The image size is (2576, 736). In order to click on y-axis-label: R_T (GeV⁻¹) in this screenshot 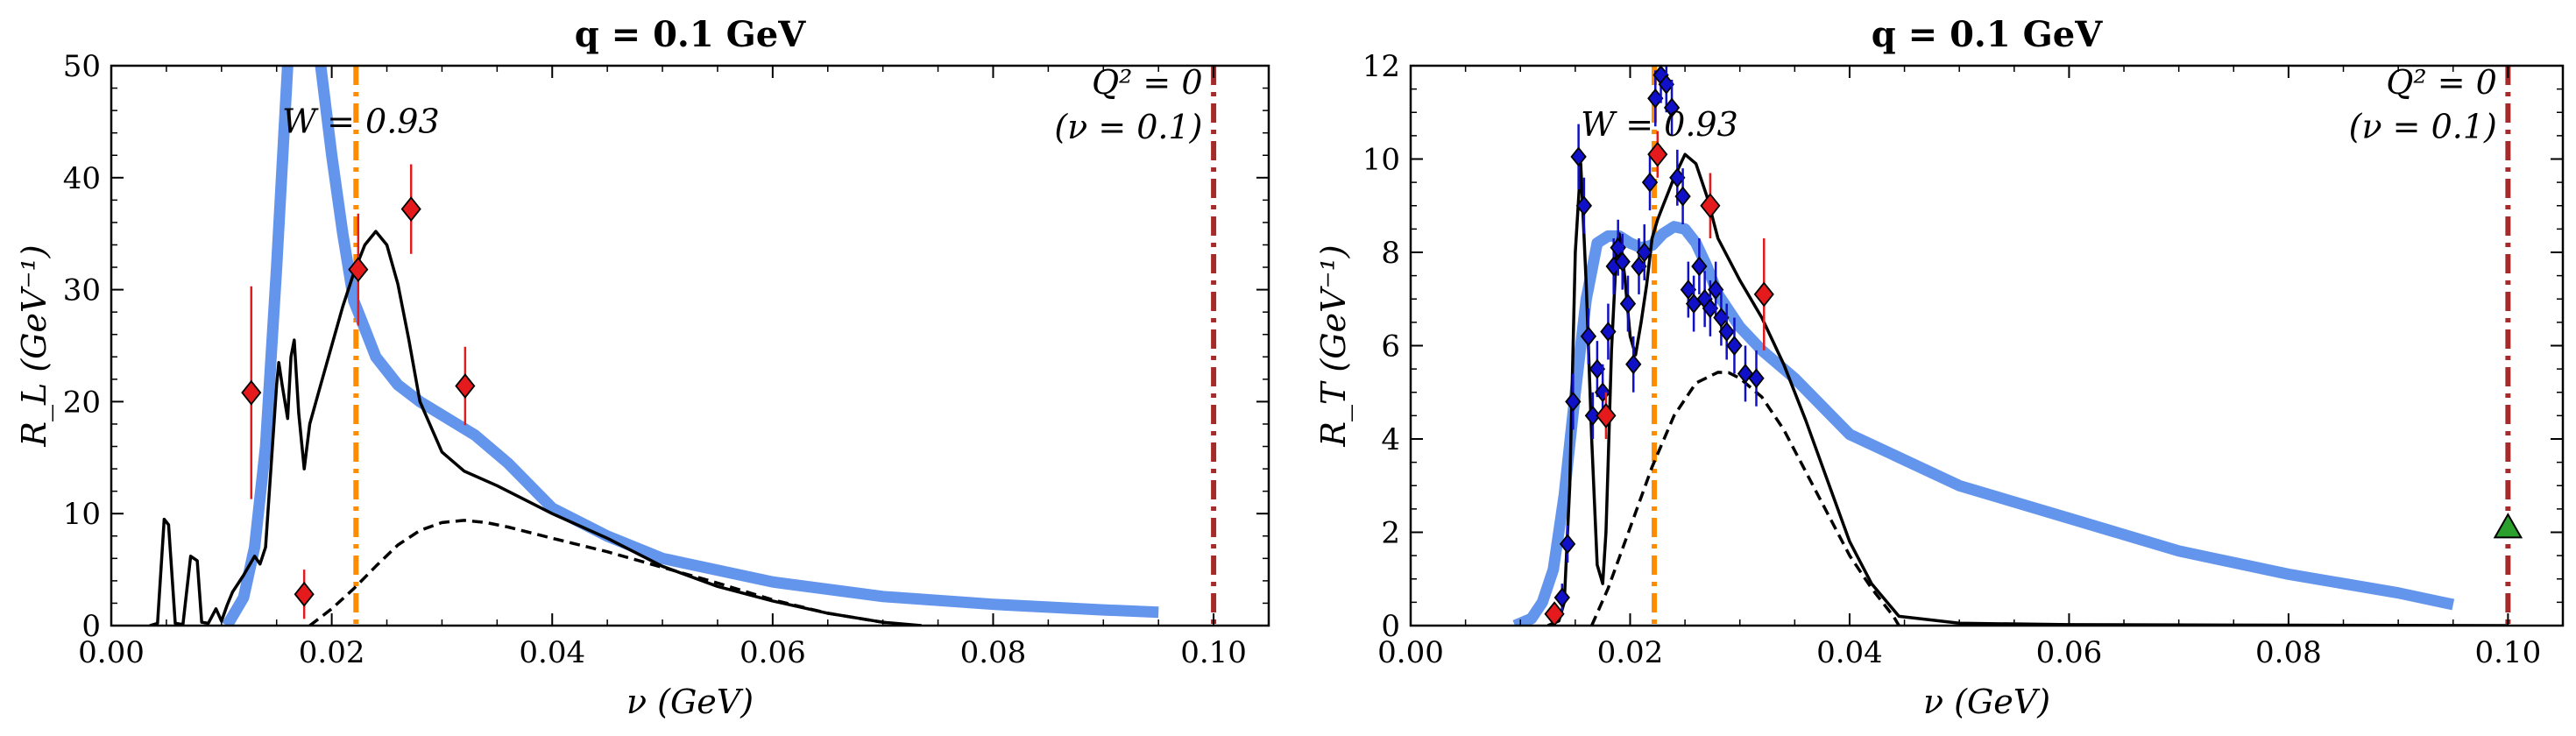, I will do `click(1334, 345)`.